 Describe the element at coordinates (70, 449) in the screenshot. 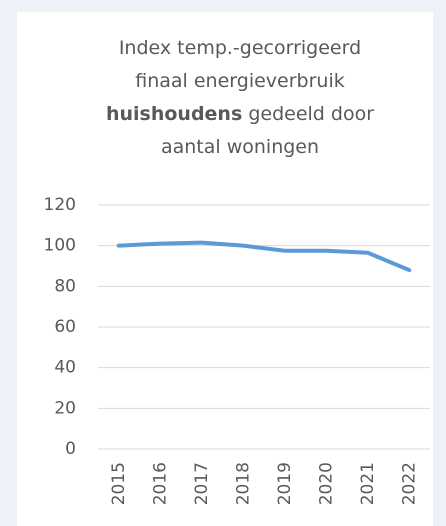

I see `y-tick-label: 0` at that location.